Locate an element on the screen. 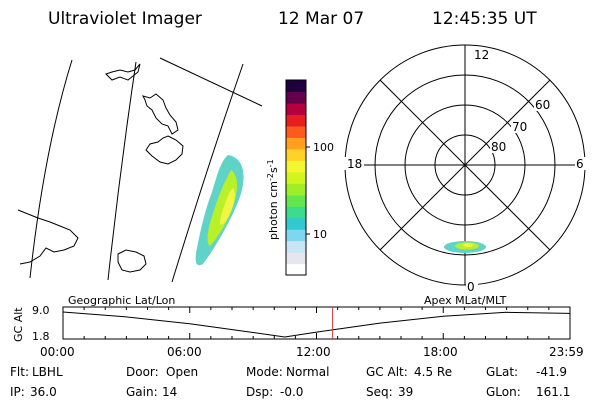 This screenshot has height=400, width=600. timeline-right-label: Apex MLat/MLT is located at coordinates (465, 300).